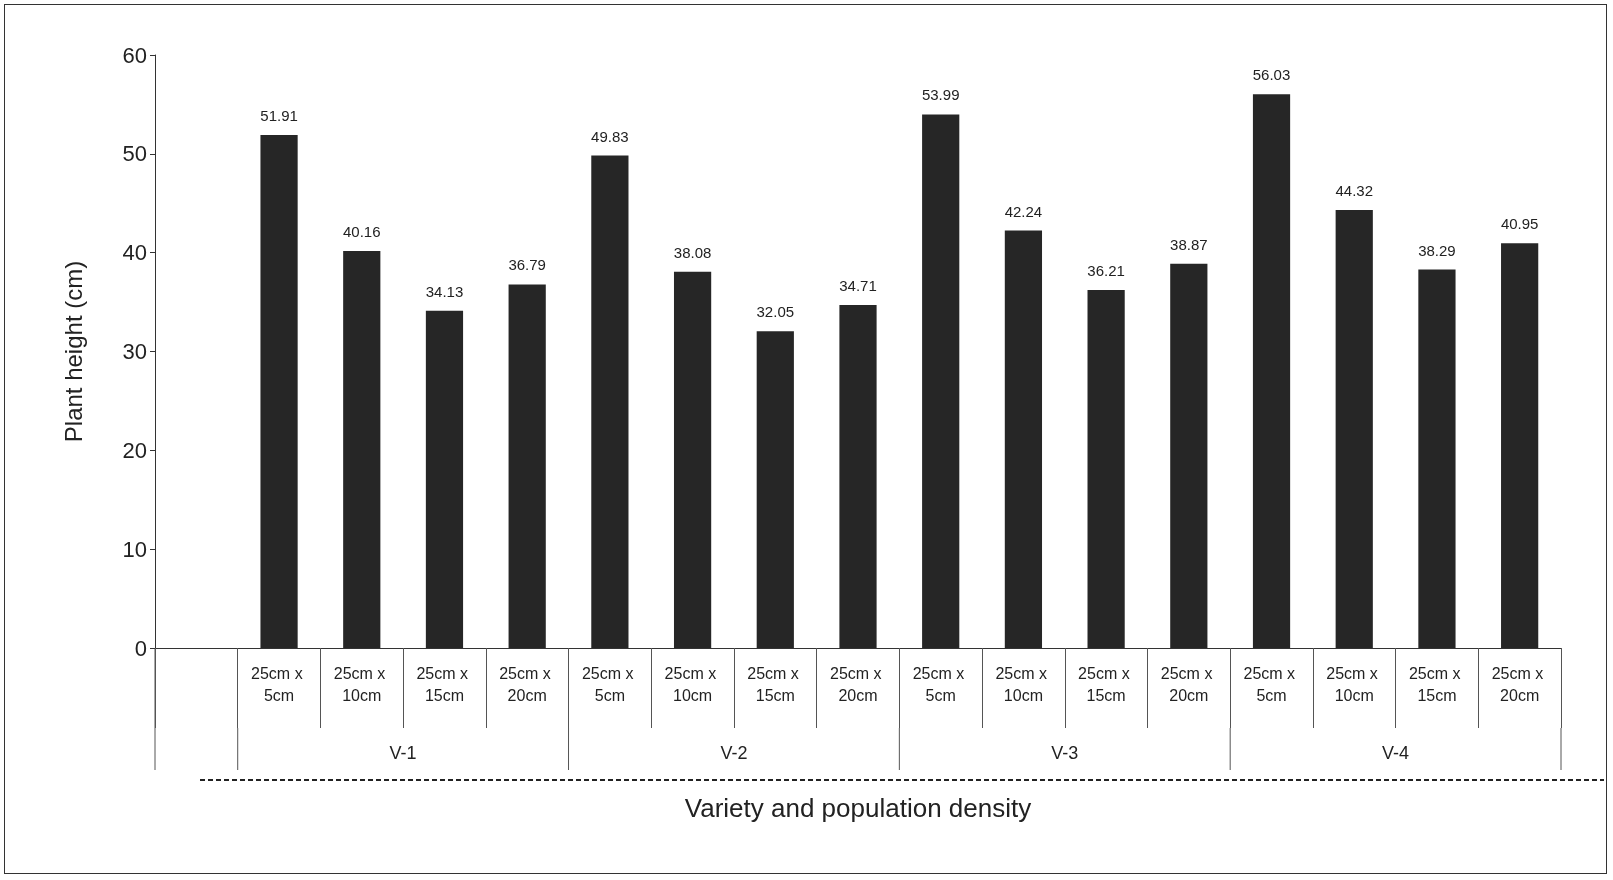 This screenshot has height=880, width=1613. What do you see at coordinates (134, 55) in the screenshot?
I see `y-tick-label: 60` at bounding box center [134, 55].